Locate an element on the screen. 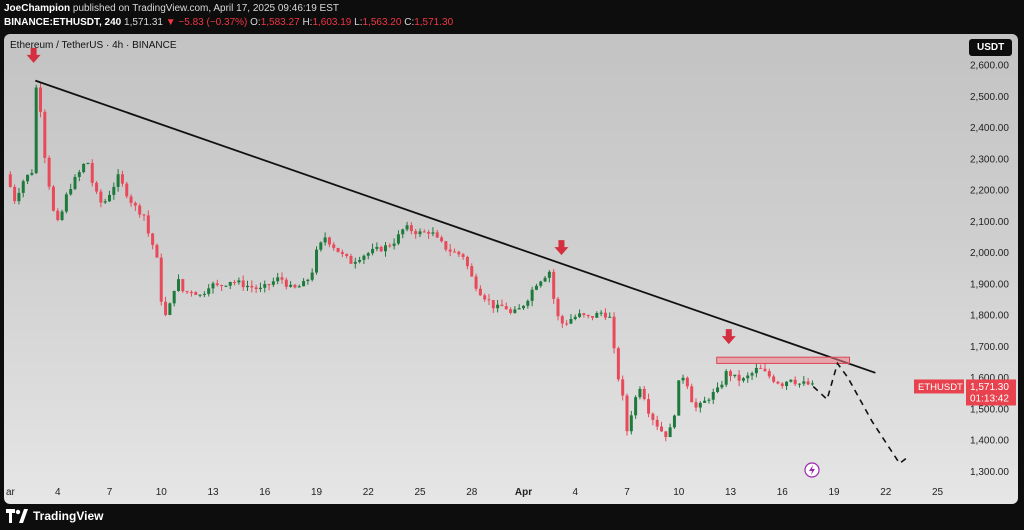  y-tick-label: 2,500.00 is located at coordinates (989, 97).